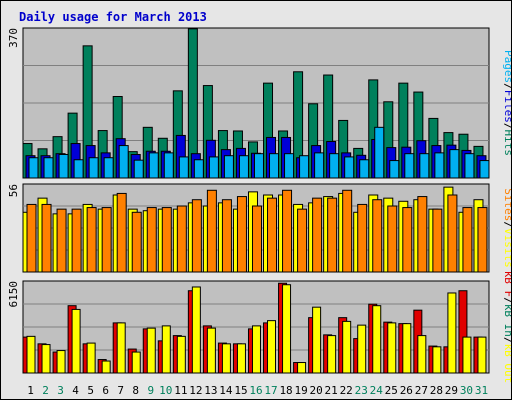 The image size is (512, 400). What do you see at coordinates (13, 190) in the screenshot?
I see `panel-visits-ymax-label: 56` at bounding box center [13, 190].